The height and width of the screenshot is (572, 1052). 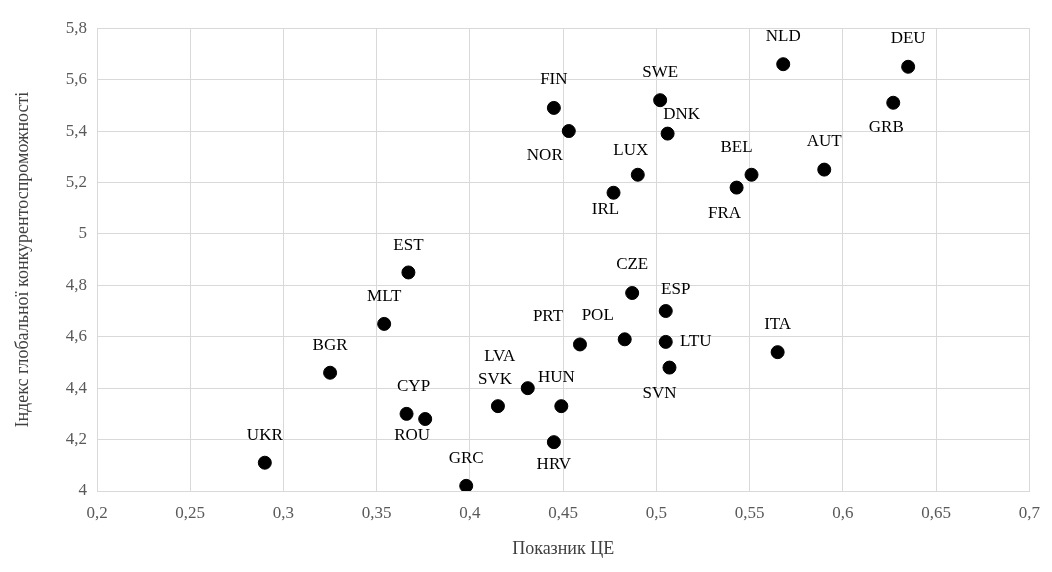 What do you see at coordinates (76, 387) in the screenshot?
I see `y-tick-label: 4,4` at bounding box center [76, 387].